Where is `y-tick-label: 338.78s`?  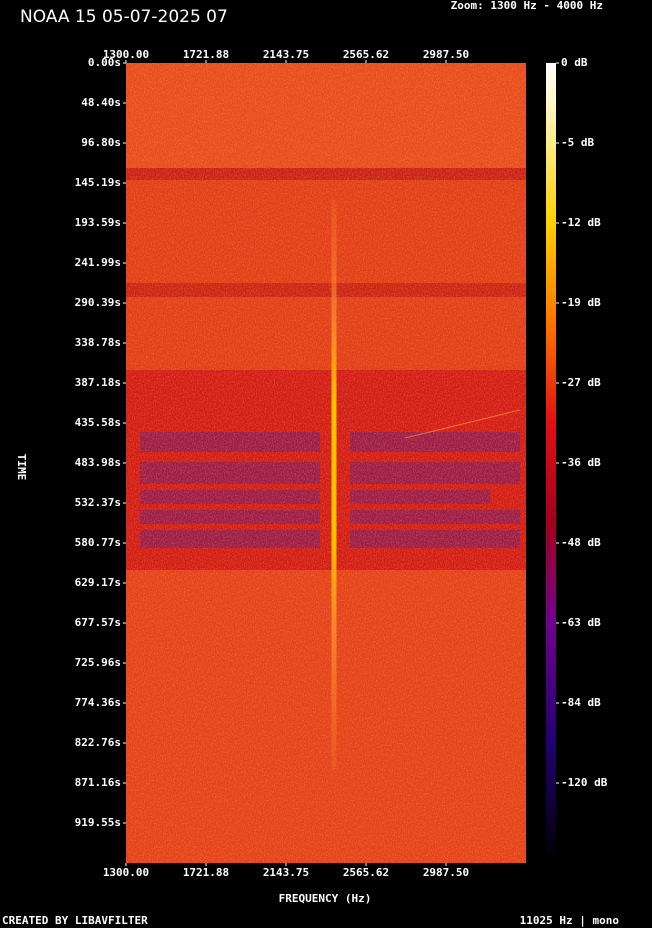 y-tick-label: 338.78s is located at coordinates (98, 342).